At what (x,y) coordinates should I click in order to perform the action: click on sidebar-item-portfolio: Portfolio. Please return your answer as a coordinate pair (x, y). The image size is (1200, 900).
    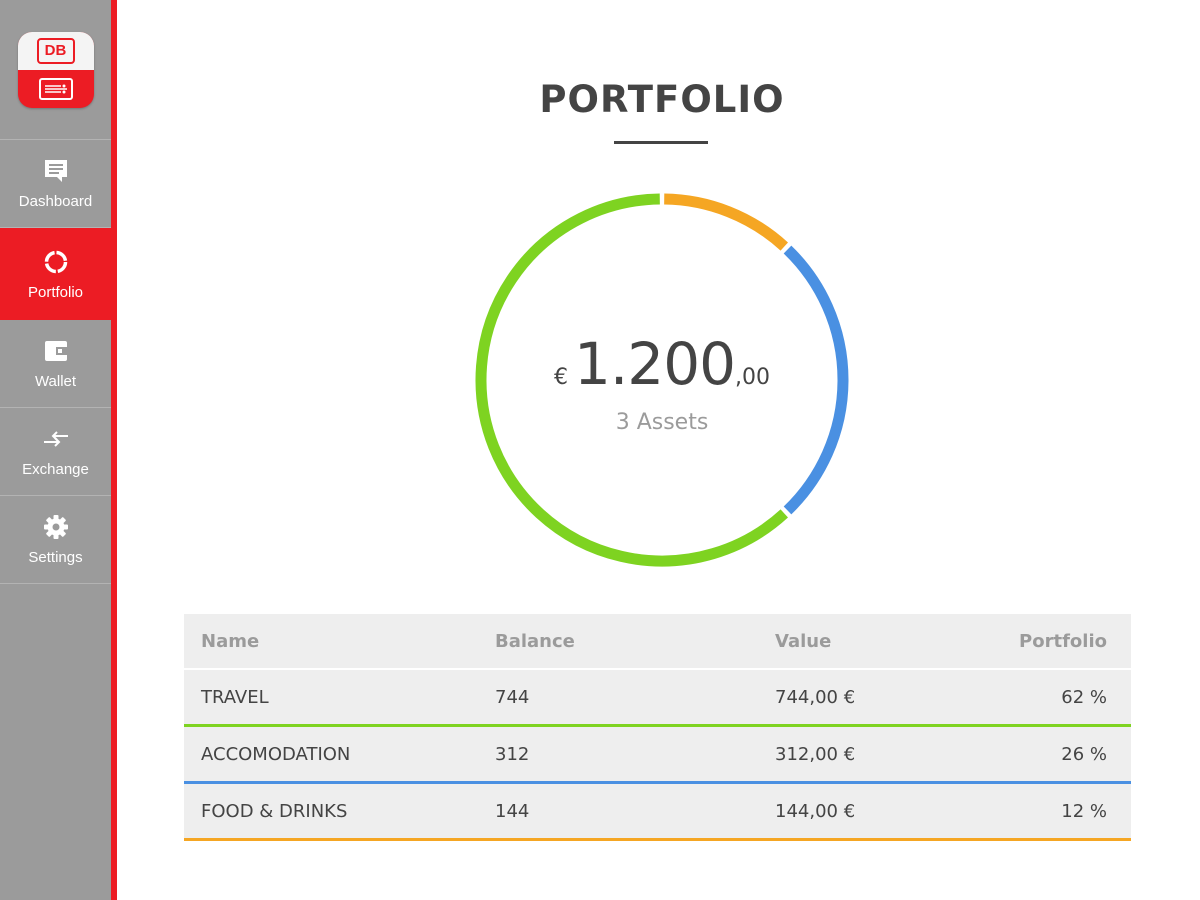
    Looking at the image, I should click on (55, 274).